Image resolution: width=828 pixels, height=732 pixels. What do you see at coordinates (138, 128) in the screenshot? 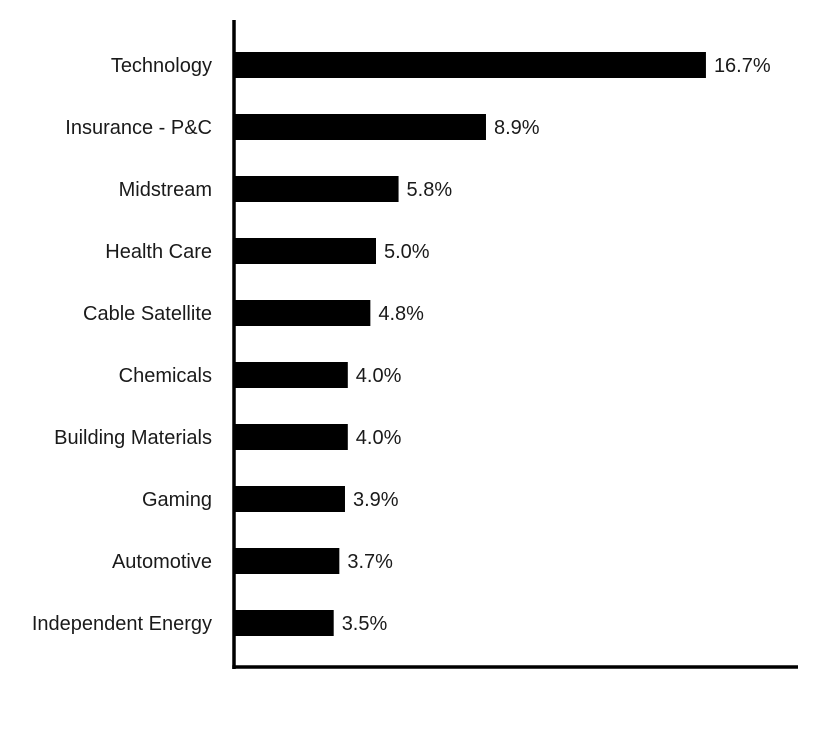
I see `category-label: Insurance - P&C` at bounding box center [138, 128].